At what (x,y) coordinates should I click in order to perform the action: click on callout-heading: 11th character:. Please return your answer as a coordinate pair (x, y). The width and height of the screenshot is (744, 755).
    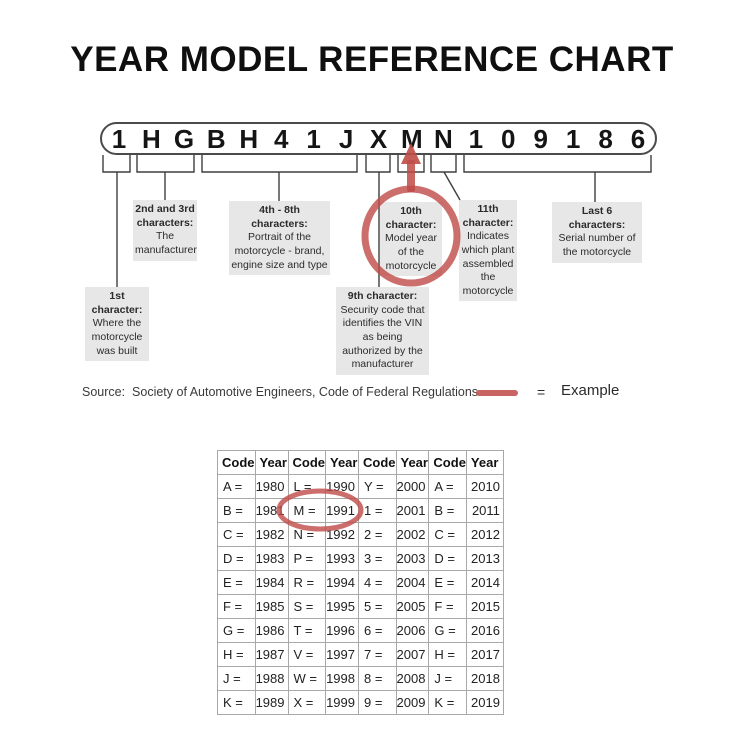
    Looking at the image, I should click on (488, 216).